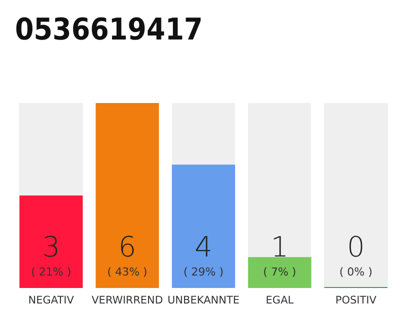  Describe the element at coordinates (203, 254) in the screenshot. I see `data-label: 4 ( 29% )` at that location.